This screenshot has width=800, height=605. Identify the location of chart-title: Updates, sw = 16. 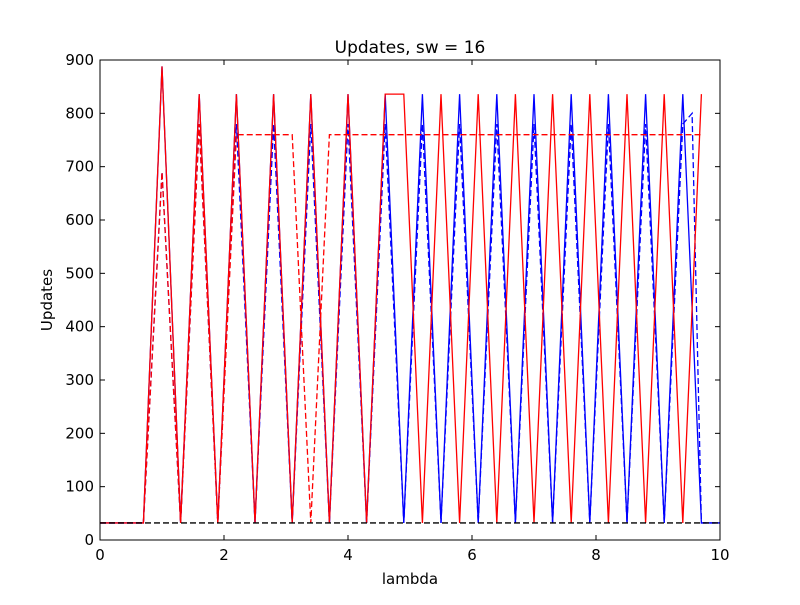
(410, 48).